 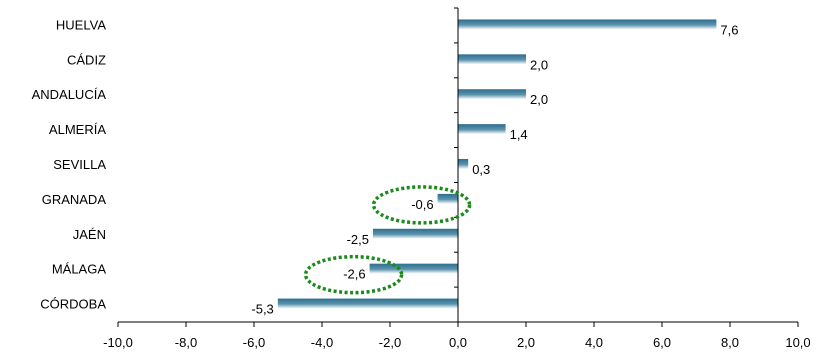 What do you see at coordinates (358, 239) in the screenshot?
I see `data-label: -2,5` at bounding box center [358, 239].